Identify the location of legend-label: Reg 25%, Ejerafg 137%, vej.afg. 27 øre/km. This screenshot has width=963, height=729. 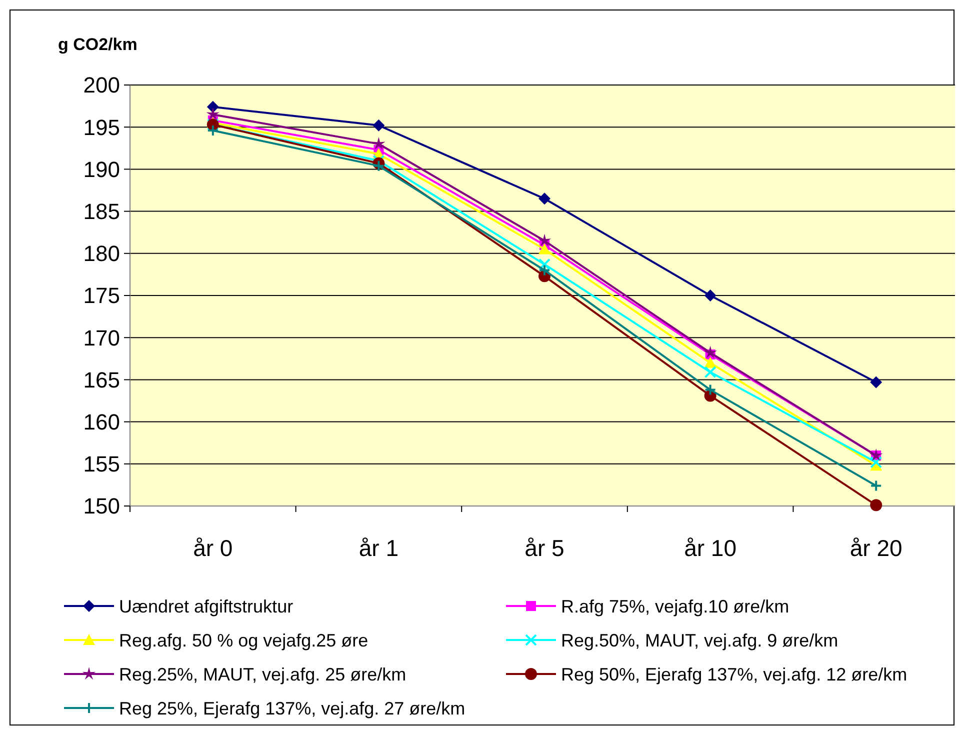
(292, 708).